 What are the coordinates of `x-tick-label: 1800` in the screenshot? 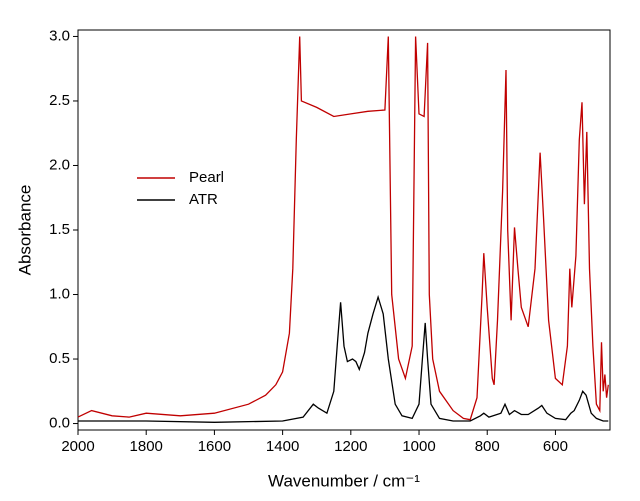 It's located at (146, 446).